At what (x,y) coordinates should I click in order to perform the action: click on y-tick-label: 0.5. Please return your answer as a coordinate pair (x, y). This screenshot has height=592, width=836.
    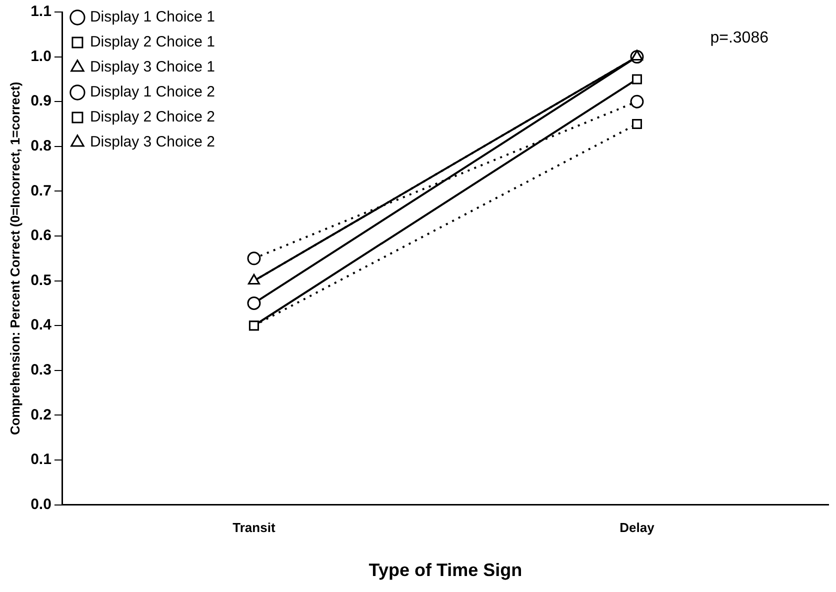
    Looking at the image, I should click on (41, 280).